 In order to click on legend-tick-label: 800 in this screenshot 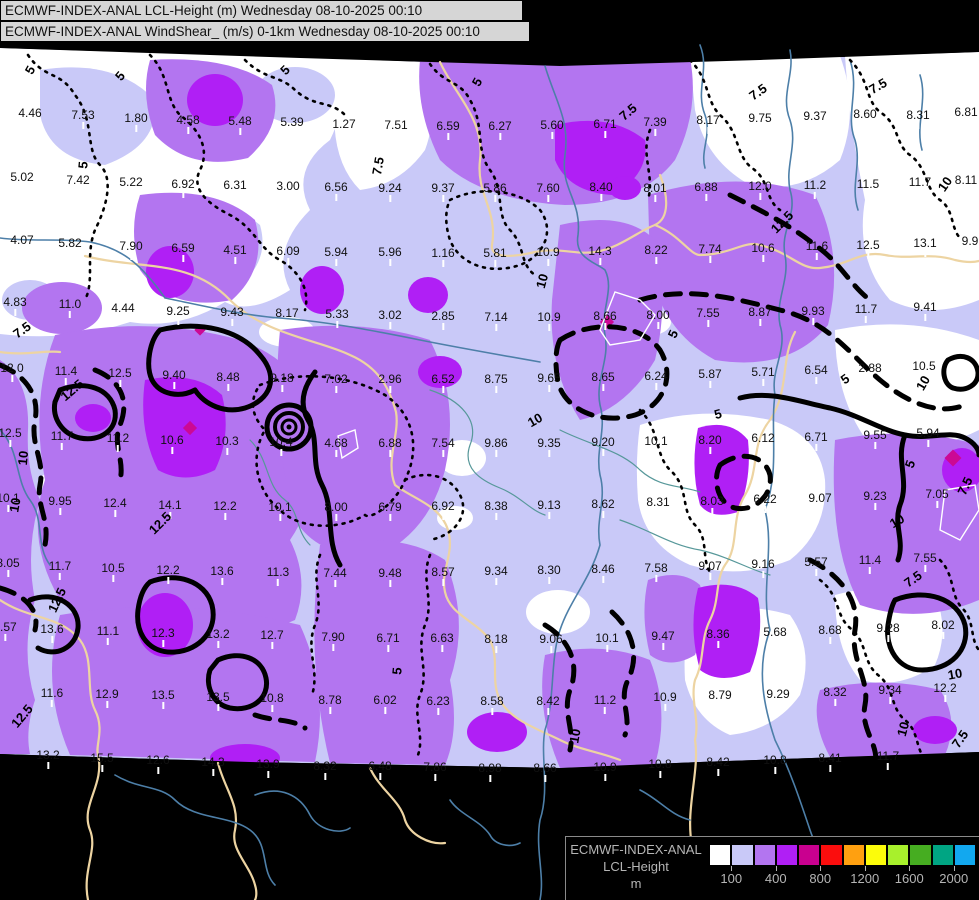, I will do `click(820, 878)`.